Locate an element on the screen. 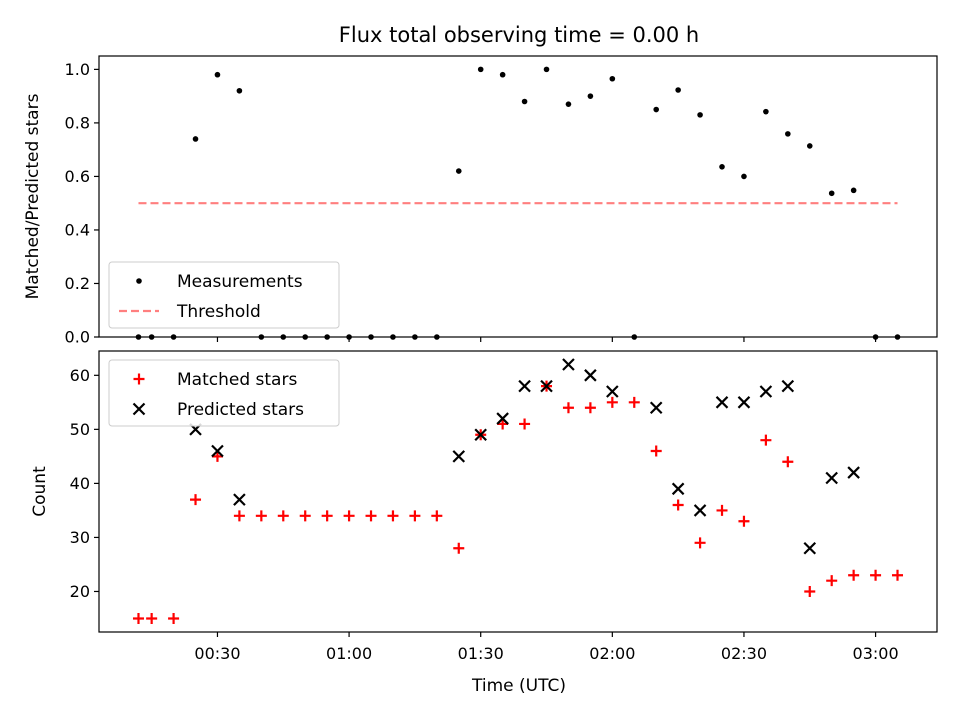  legend-label: Measurements is located at coordinates (240, 282).